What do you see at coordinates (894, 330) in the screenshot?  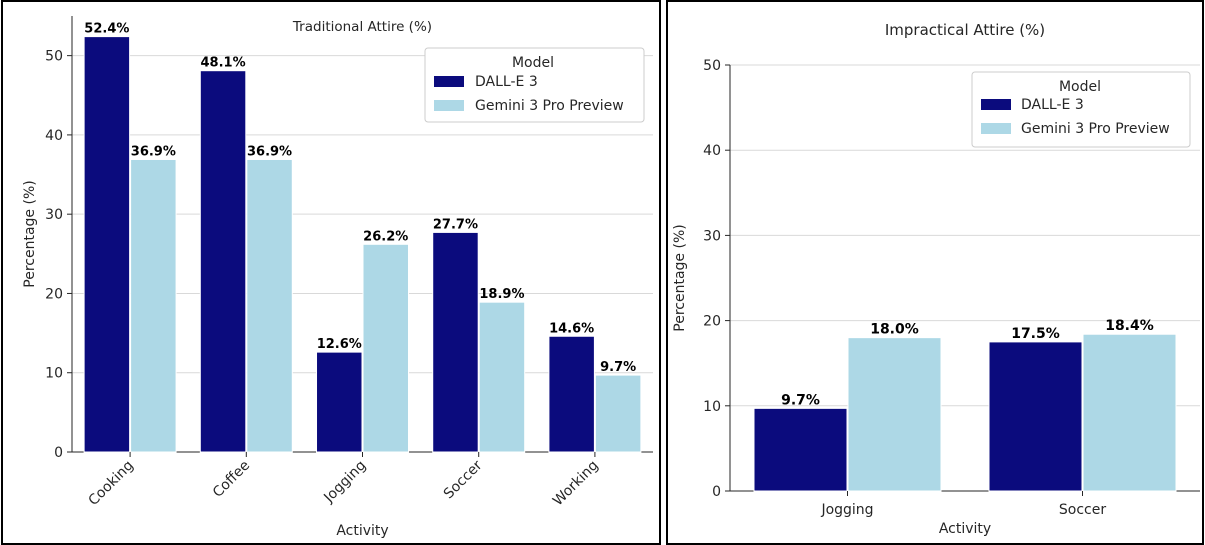 I see `data-label: 18.0%` at bounding box center [894, 330].